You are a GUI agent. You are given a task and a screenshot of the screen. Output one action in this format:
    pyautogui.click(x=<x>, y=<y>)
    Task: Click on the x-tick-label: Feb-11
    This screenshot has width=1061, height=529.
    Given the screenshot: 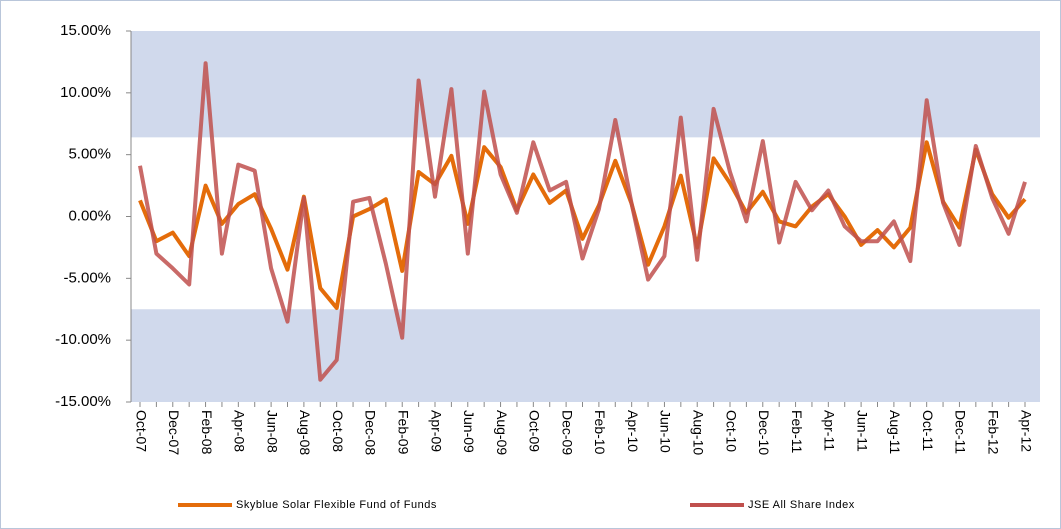 What is the action you would take?
    pyautogui.click(x=797, y=432)
    